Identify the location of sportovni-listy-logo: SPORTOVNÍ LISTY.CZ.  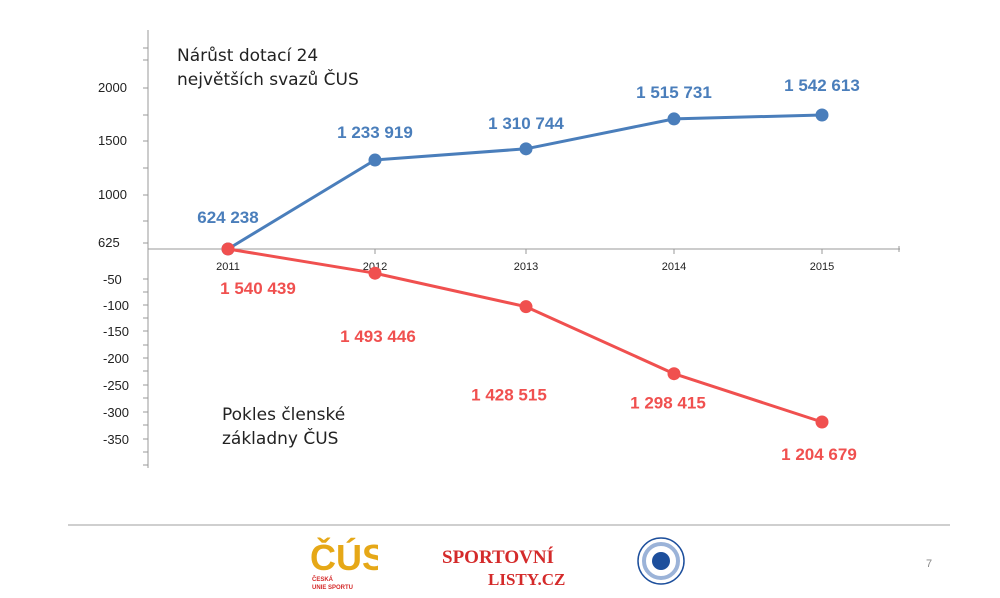
(515, 567).